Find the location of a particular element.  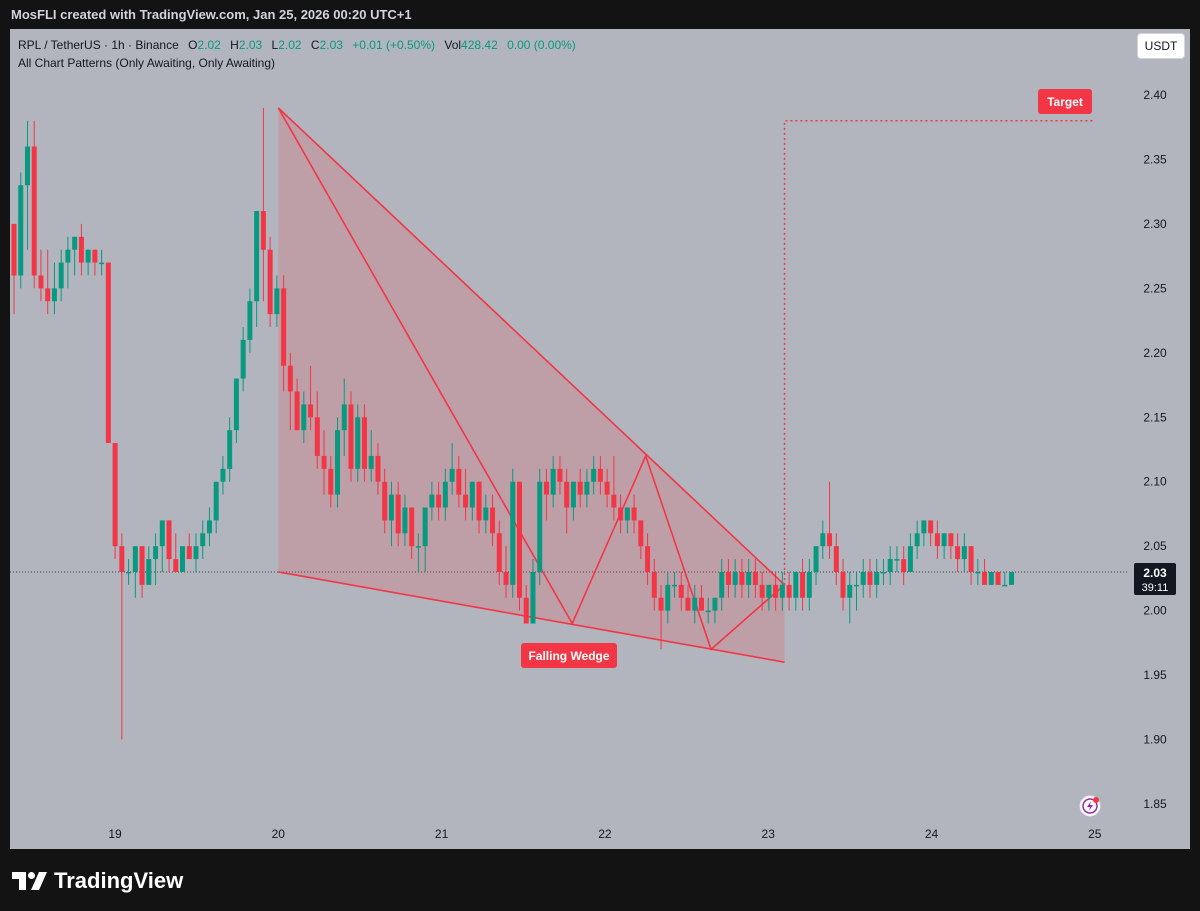

lightning-alert-icon is located at coordinates (1090, 806).